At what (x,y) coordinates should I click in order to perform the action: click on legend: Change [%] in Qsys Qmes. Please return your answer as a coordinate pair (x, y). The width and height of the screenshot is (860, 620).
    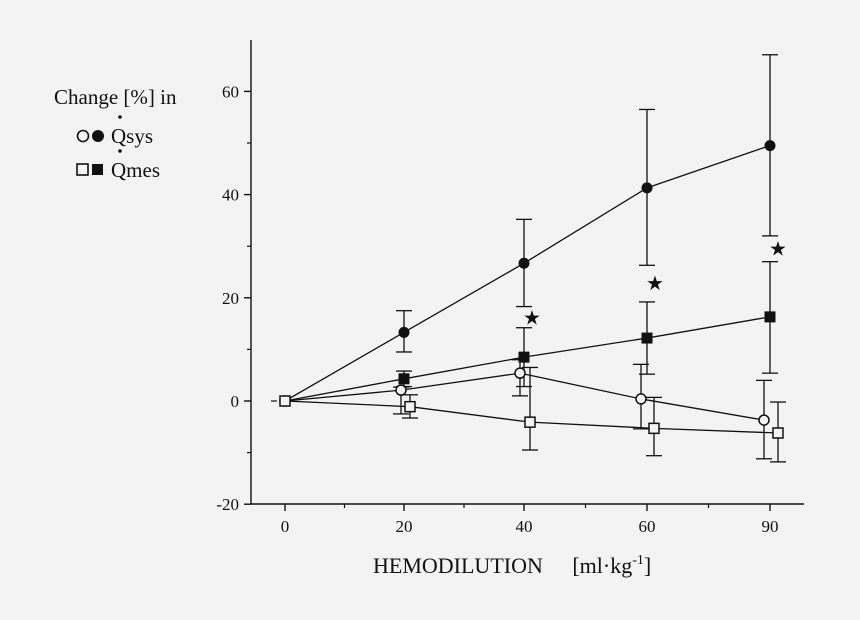
    Looking at the image, I should click on (115, 133).